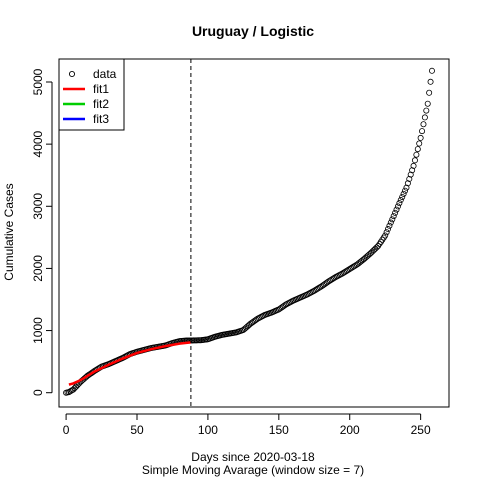  What do you see at coordinates (253, 457) in the screenshot?
I see `x-axis-label: Days since 2020-03-18` at bounding box center [253, 457].